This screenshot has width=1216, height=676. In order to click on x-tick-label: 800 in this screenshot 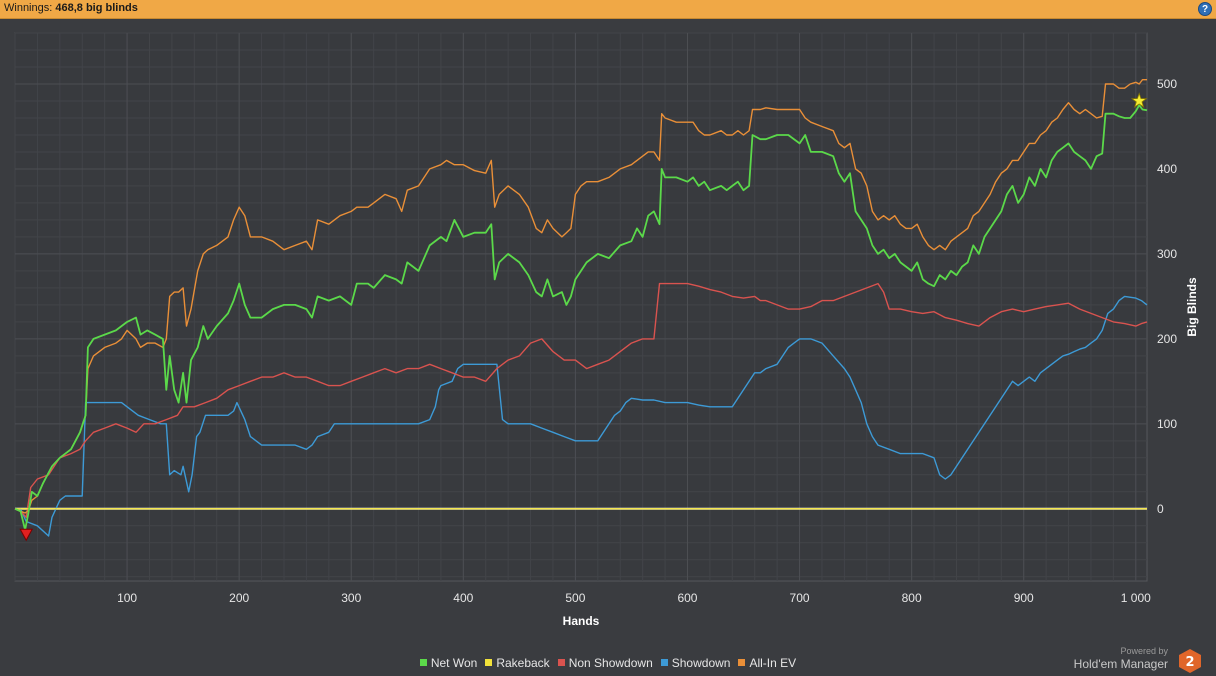, I will do `click(912, 598)`.